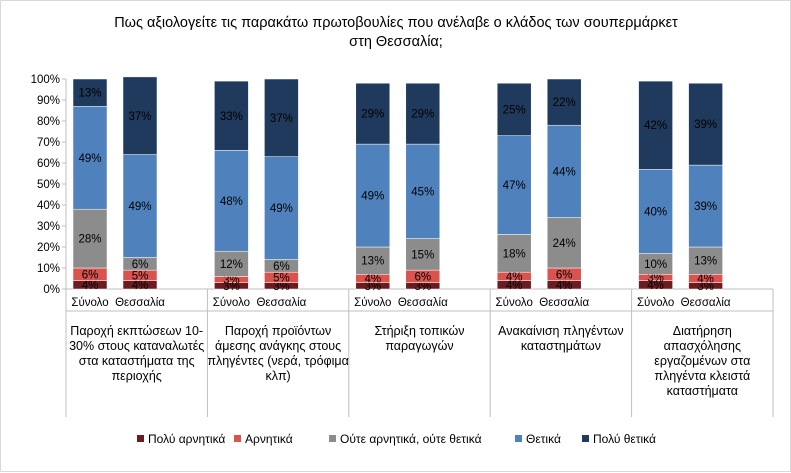  I want to click on y-tick-label: 0%, so click(51, 290).